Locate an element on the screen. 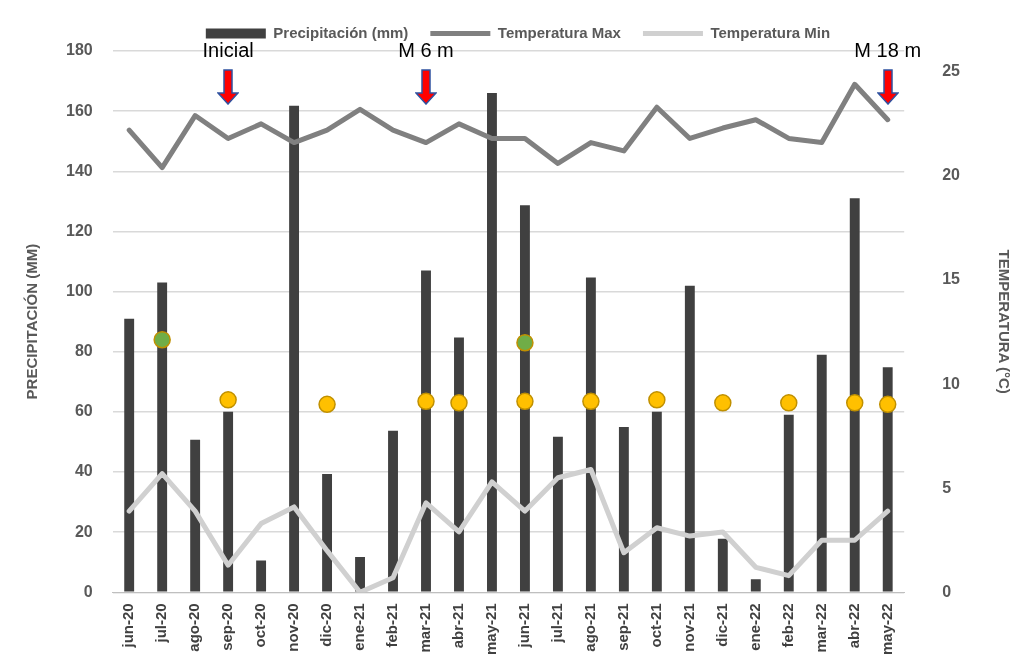 This screenshot has height=664, width=1036. y2-tick-label: 0 is located at coordinates (947, 591).